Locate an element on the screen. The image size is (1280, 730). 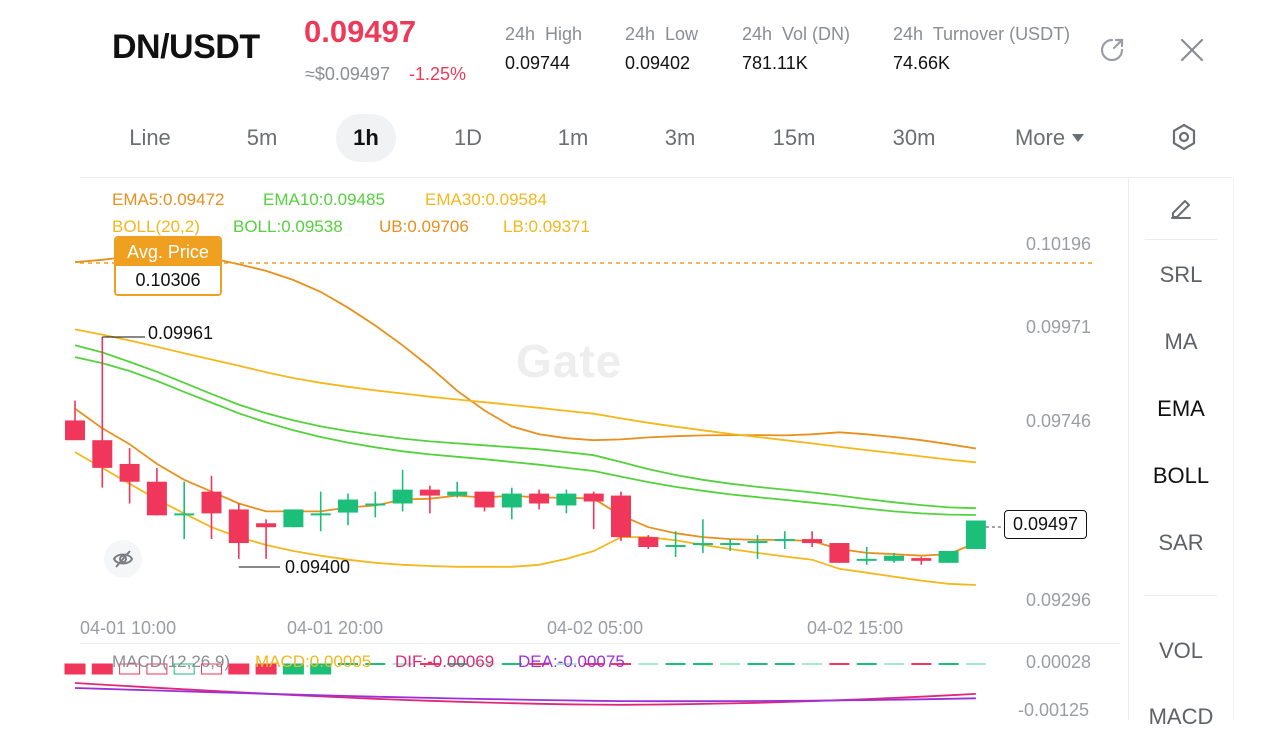
sidebar-item-macd: MACD is located at coordinates (1181, 716).